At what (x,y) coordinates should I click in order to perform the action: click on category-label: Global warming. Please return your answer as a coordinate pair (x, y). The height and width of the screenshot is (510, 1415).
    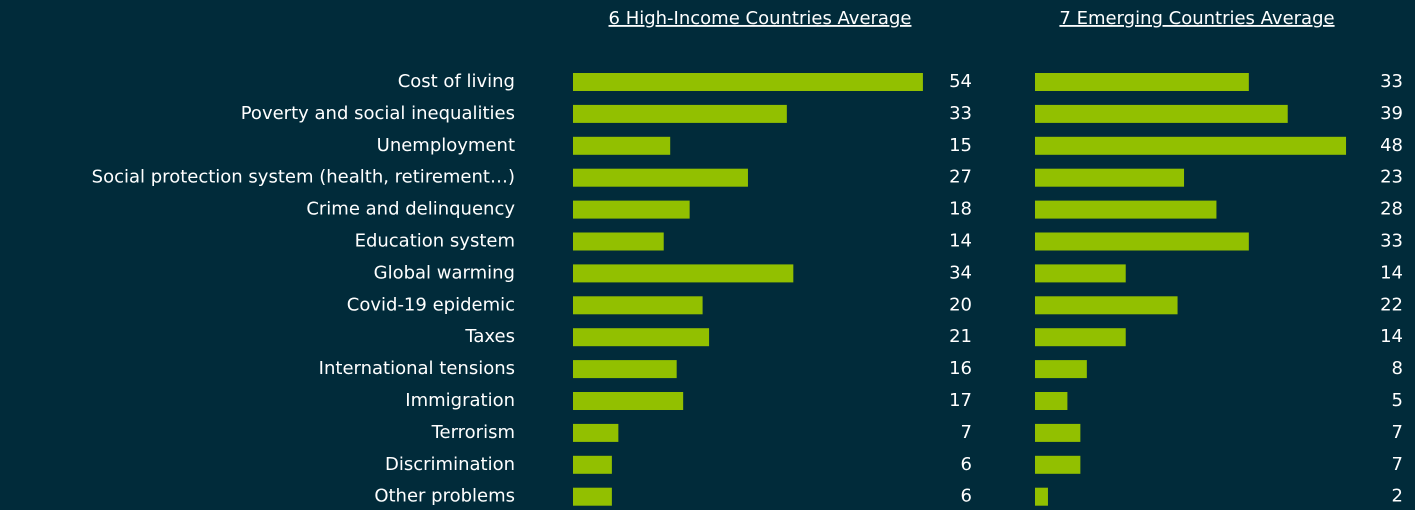
    Looking at the image, I should click on (444, 272).